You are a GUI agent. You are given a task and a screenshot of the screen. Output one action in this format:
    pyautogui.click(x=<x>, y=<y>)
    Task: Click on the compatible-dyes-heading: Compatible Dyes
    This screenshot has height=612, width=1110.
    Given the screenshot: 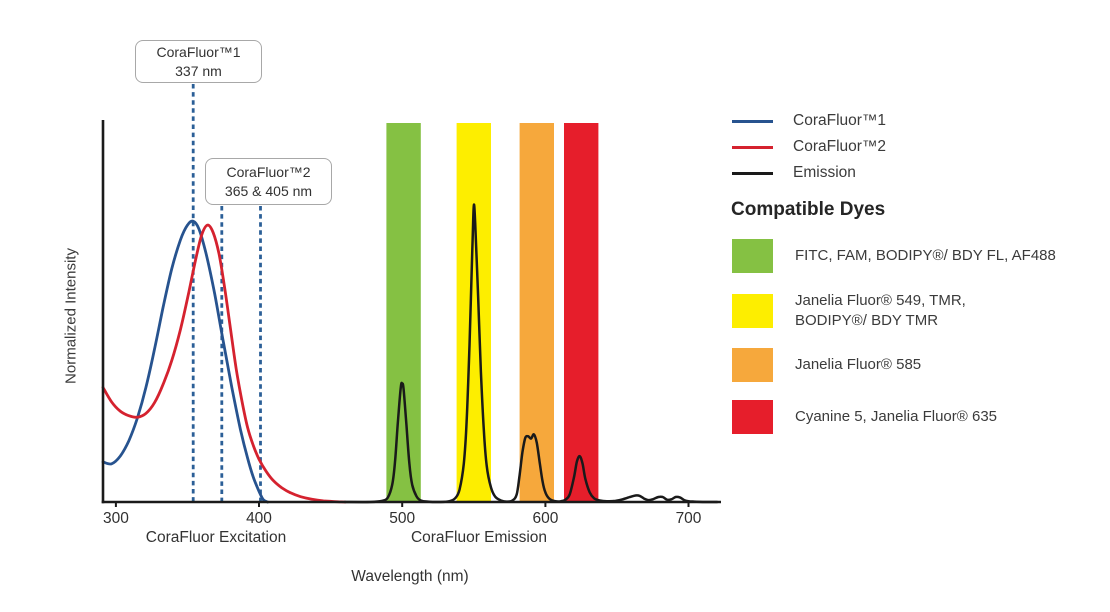 What is the action you would take?
    pyautogui.click(x=808, y=209)
    